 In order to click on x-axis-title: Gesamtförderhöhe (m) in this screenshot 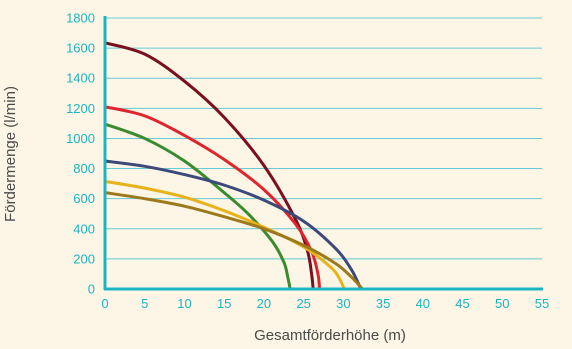, I will do `click(330, 335)`.